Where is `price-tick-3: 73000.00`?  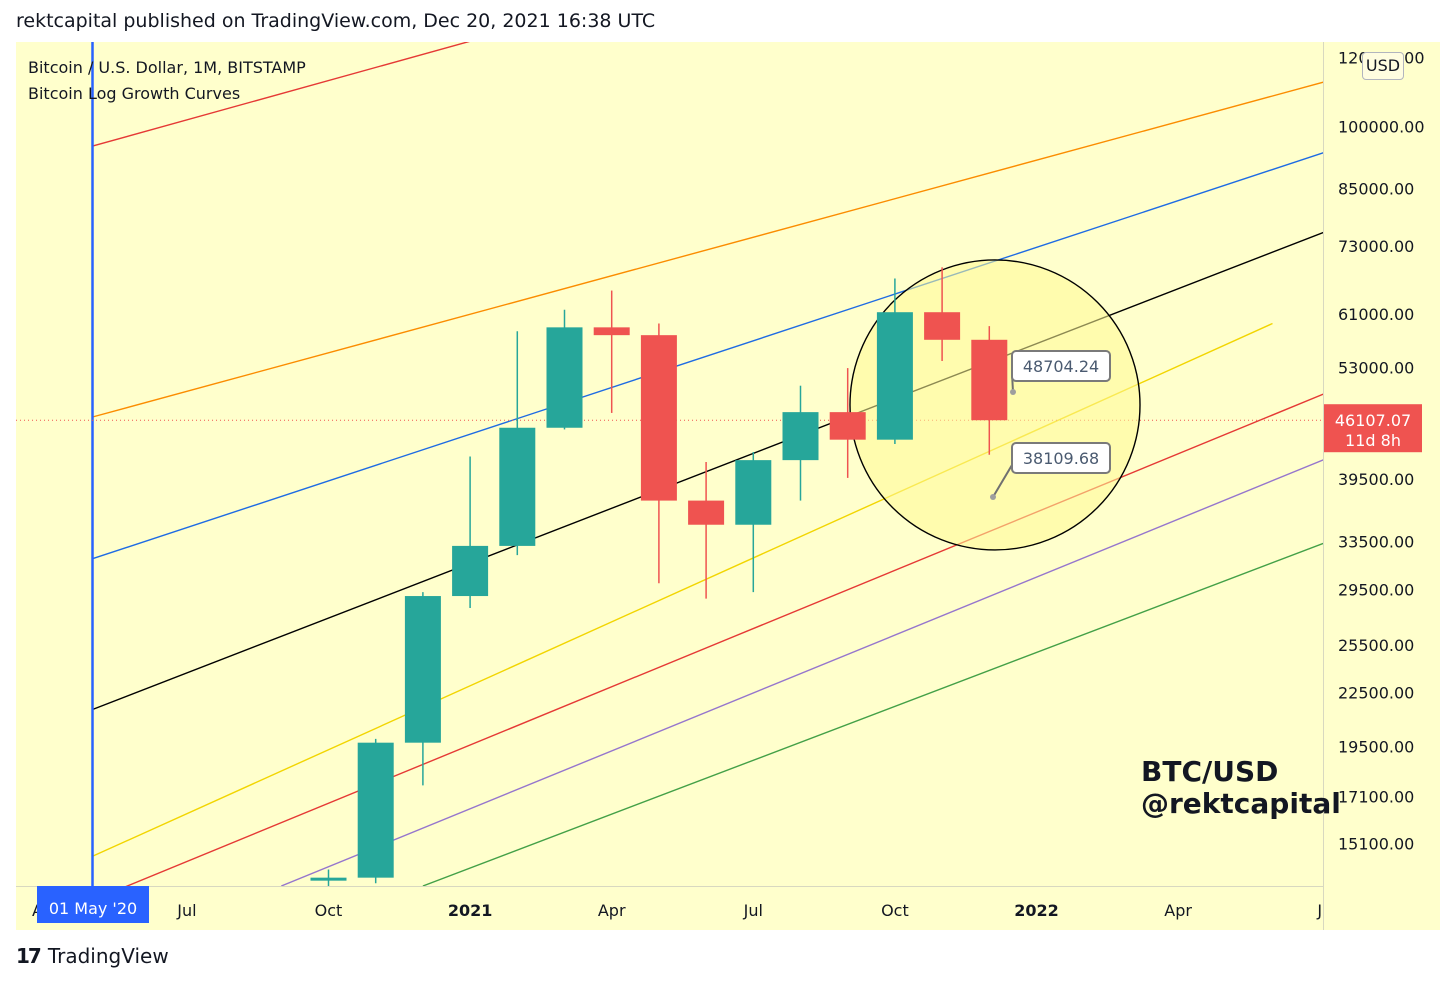 price-tick-3: 73000.00 is located at coordinates (1376, 246).